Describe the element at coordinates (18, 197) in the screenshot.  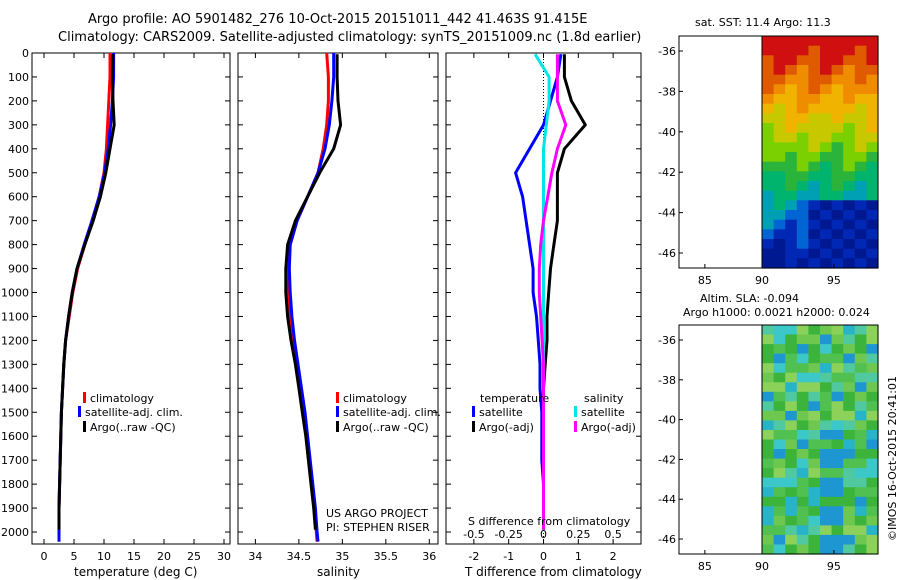
I see `y-tick-label: 600` at that location.